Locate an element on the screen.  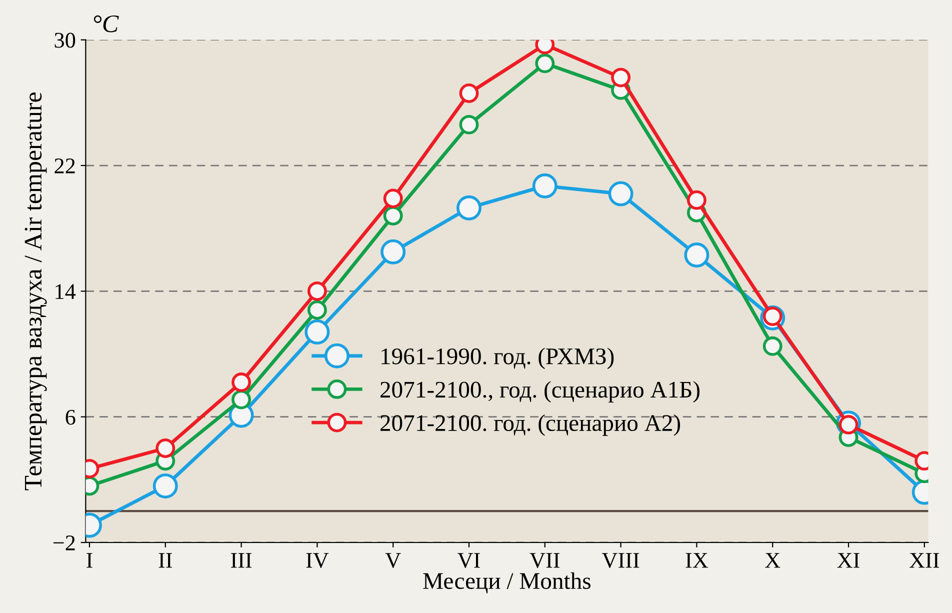
x-tick-label: XI is located at coordinates (848, 560).